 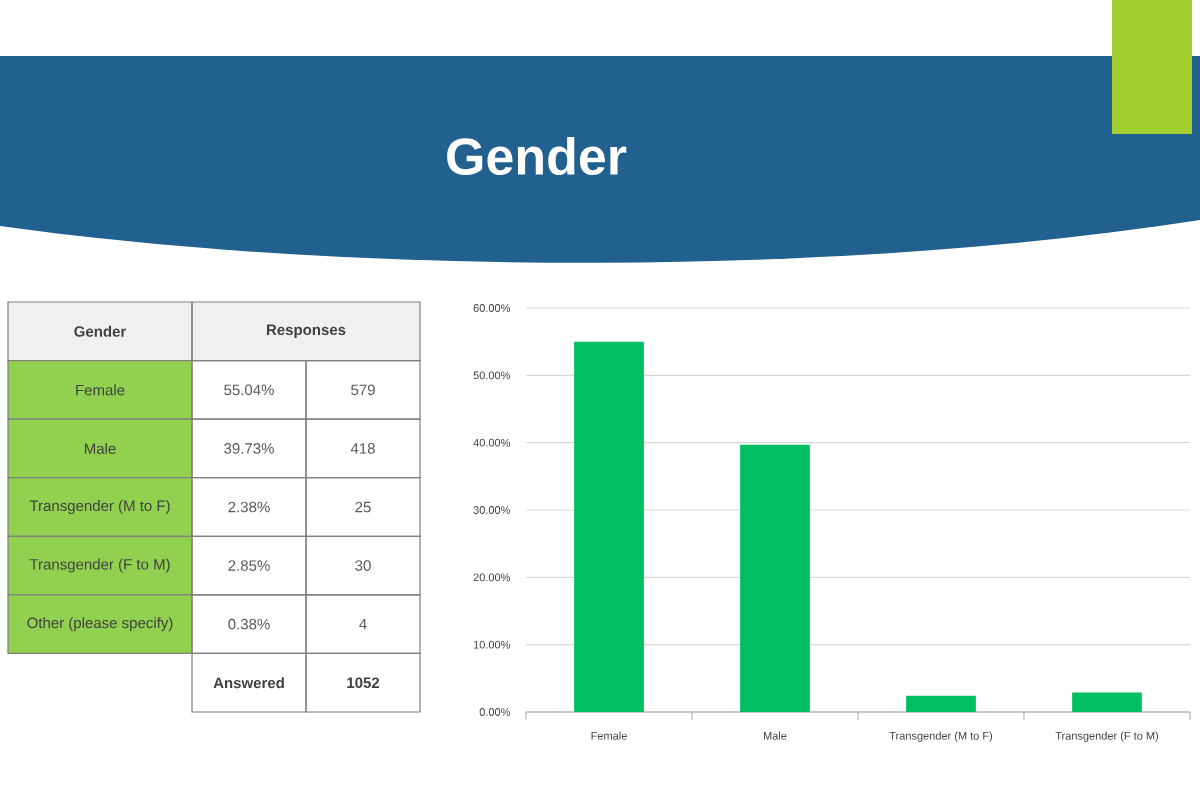 I want to click on chart-title: Gender, so click(x=537, y=156).